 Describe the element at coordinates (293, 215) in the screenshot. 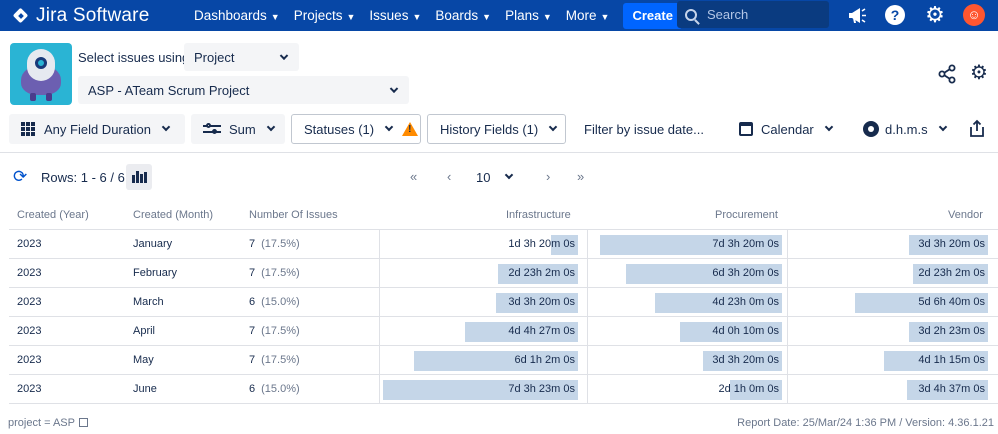

I see `col-header-number-of-issues: Number Of Issues` at that location.